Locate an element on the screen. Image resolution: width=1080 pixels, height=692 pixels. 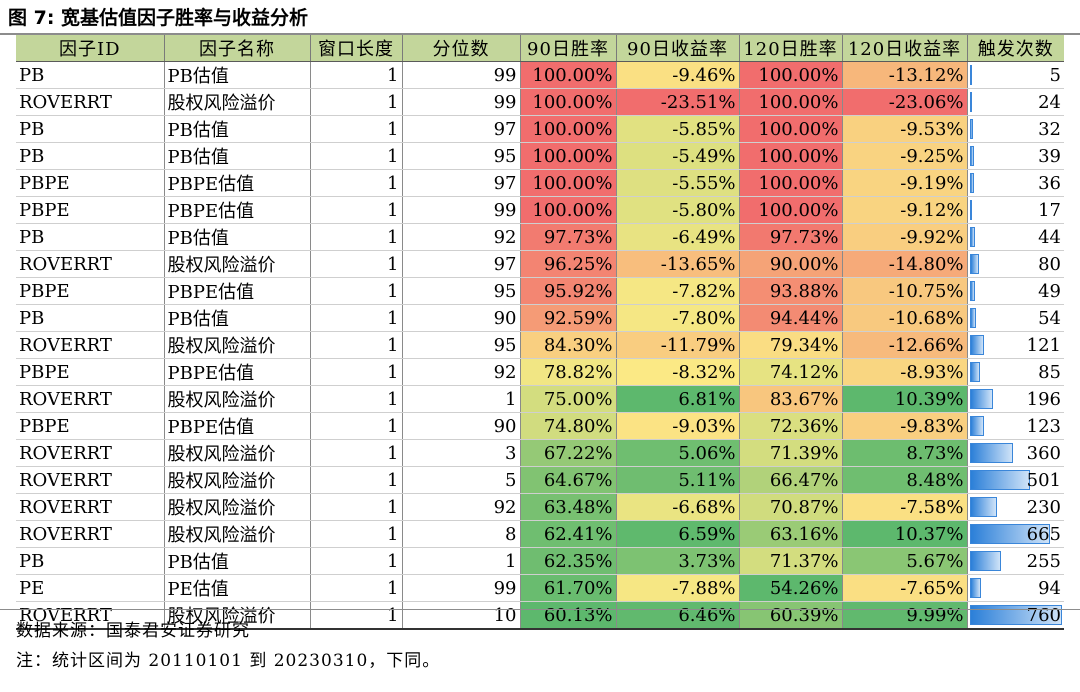
cell-trigger-count: 39 is located at coordinates (1015, 156).